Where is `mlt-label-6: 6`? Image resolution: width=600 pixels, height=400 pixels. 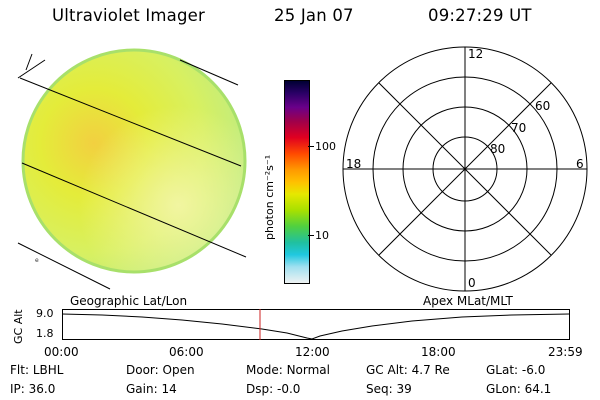 mlt-label-6: 6 is located at coordinates (580, 164).